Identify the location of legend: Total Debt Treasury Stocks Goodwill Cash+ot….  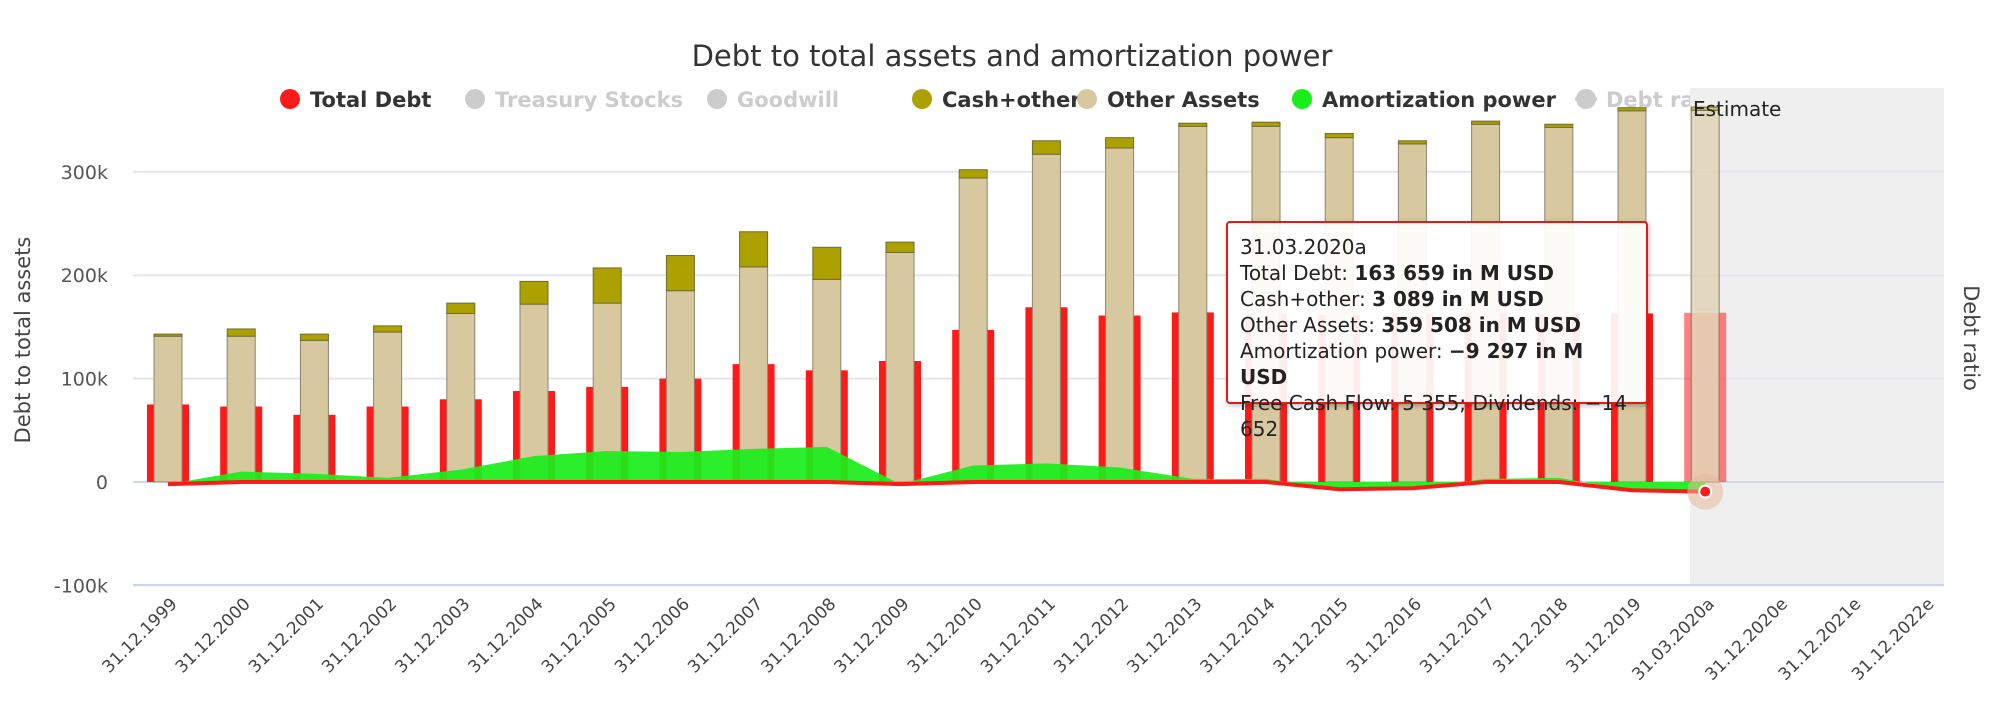
(1003, 100).